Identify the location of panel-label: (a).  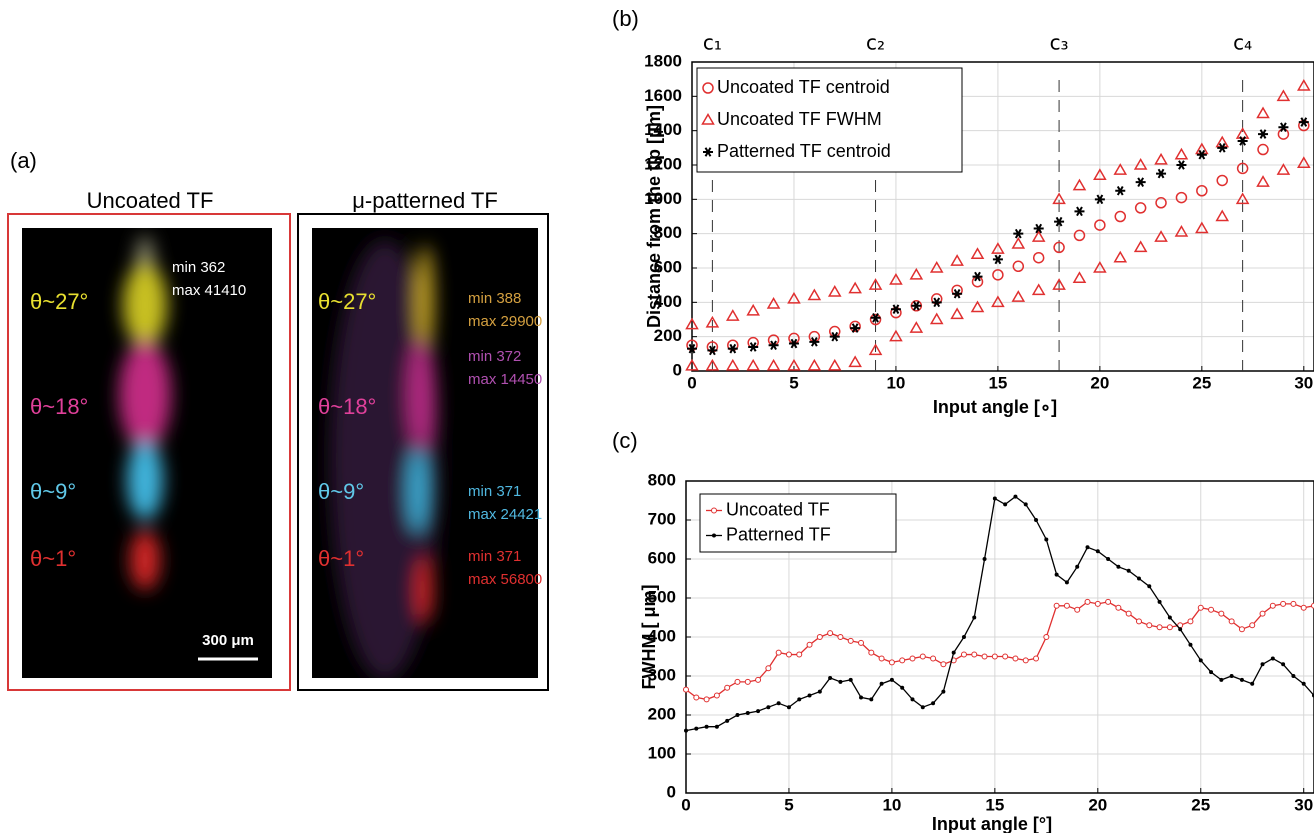
(23, 160).